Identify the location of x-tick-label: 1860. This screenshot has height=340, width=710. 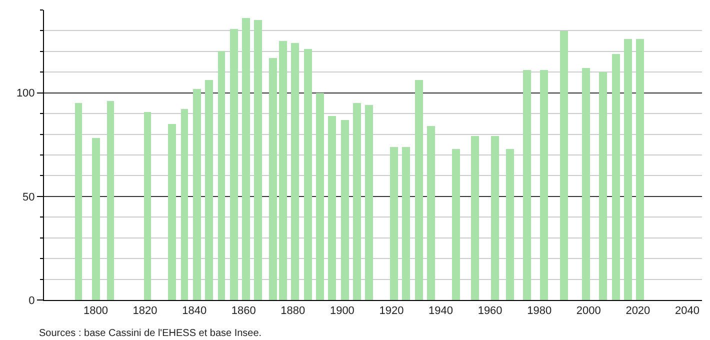
(243, 311).